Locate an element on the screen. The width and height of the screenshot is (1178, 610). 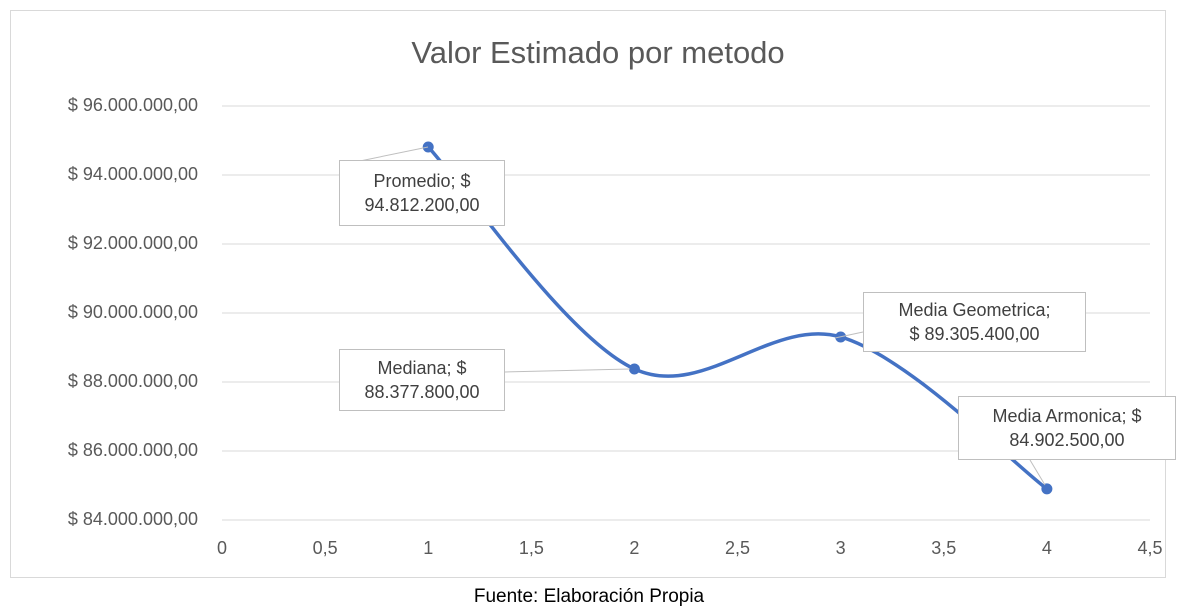
y-tick-label: $ 90.000.000,00 is located at coordinates (133, 312).